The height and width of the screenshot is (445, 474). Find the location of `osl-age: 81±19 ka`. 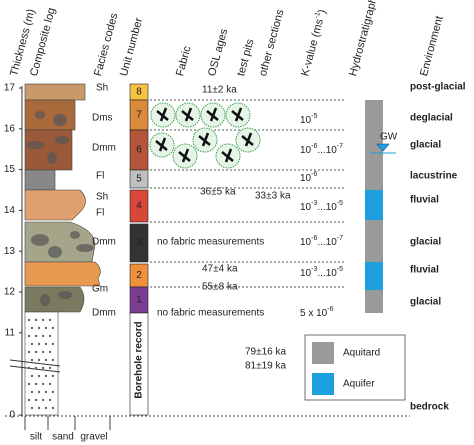

osl-age: 81±19 ka is located at coordinates (266, 366).